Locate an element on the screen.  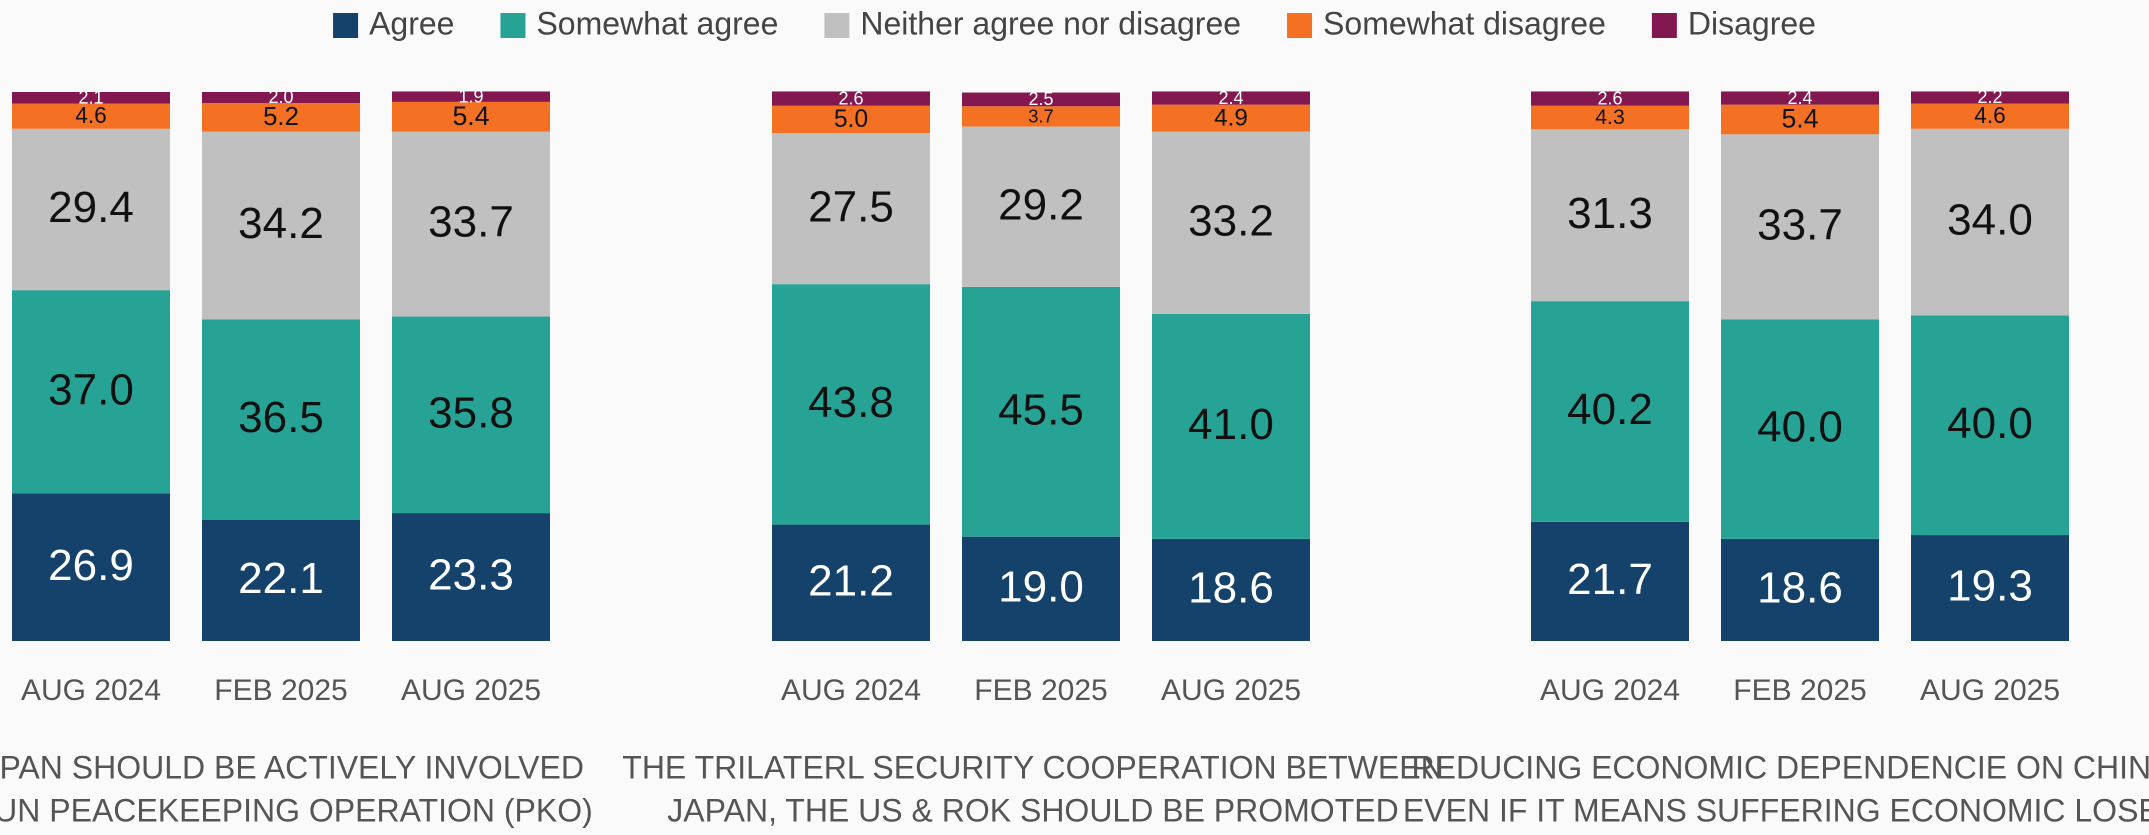
data-label: 5.0 is located at coordinates (851, 119).